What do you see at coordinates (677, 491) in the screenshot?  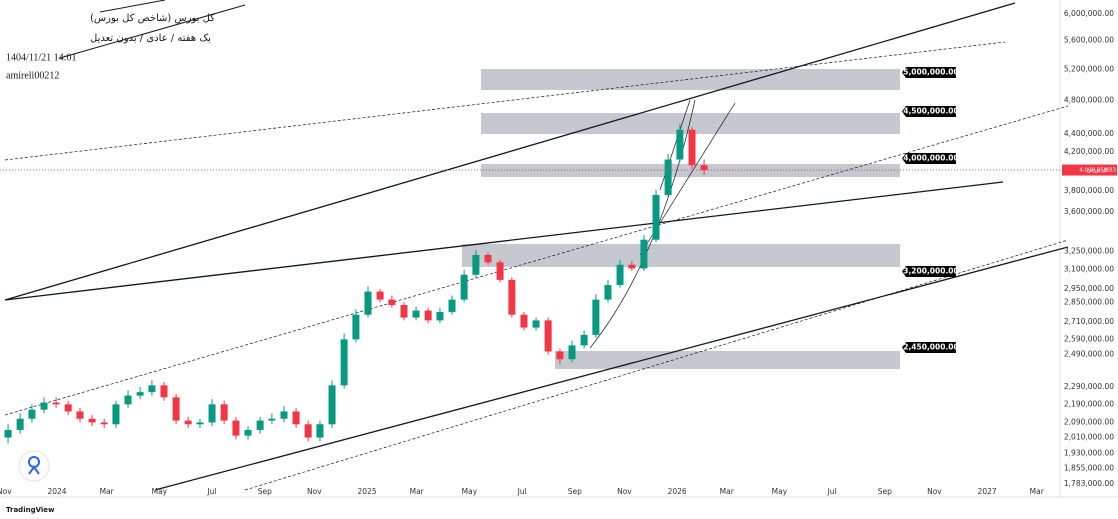 I see `x-tick-label: 2026` at bounding box center [677, 491].